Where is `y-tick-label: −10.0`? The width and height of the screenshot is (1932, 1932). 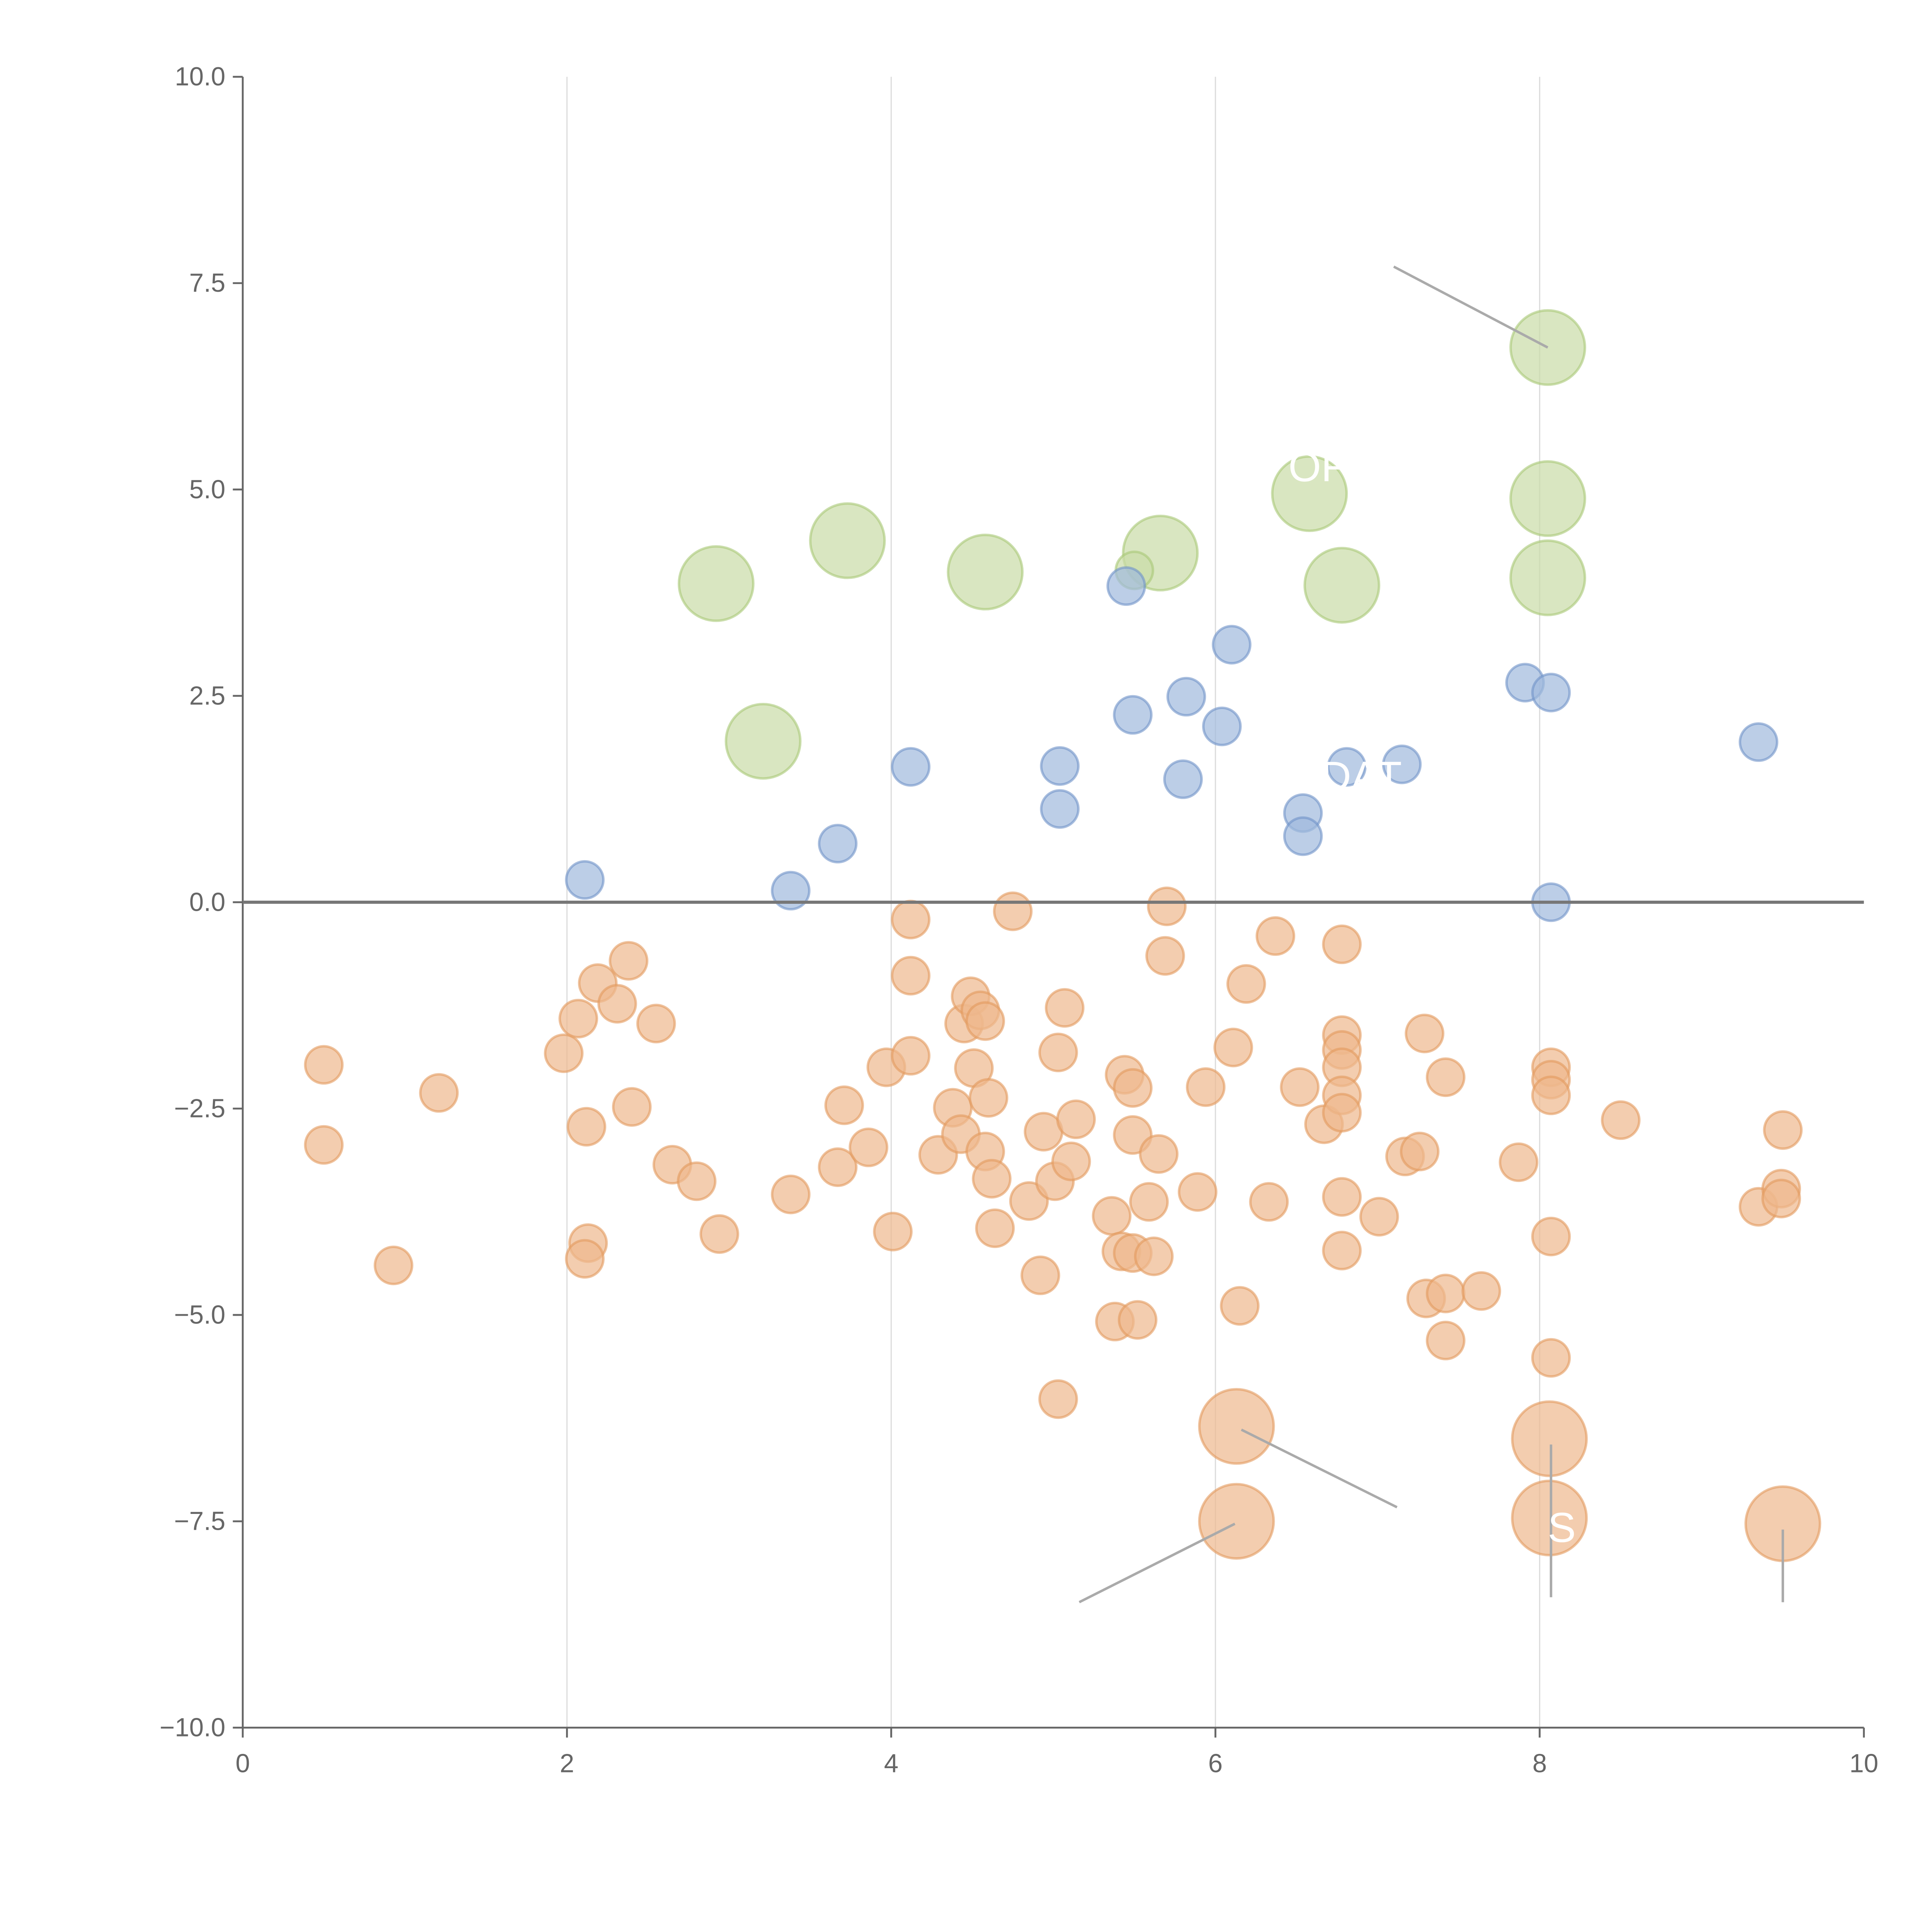 y-tick-label: −10.0 is located at coordinates (192, 1728).